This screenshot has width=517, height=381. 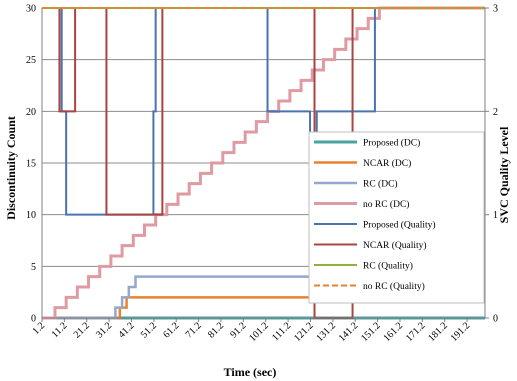 I want to click on x-tick-label-8: 81.2, so click(x=216, y=330).